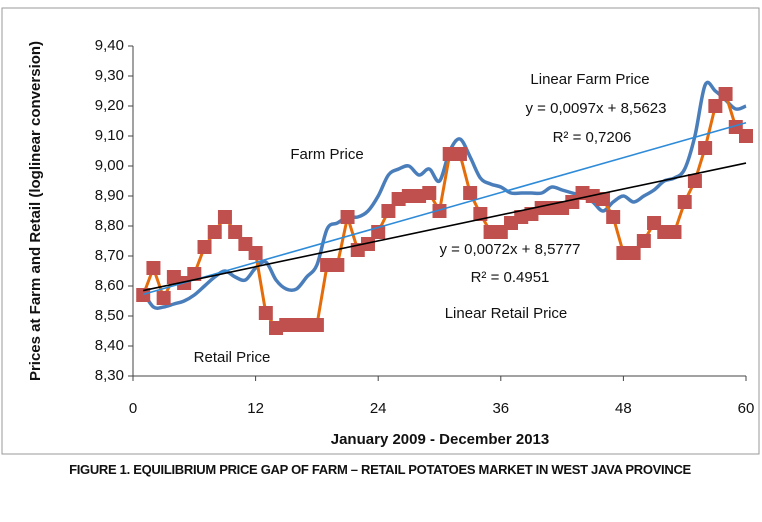 The height and width of the screenshot is (522, 762). Describe the element at coordinates (109, 345) in the screenshot. I see `y-tick-label: 8,40` at that location.